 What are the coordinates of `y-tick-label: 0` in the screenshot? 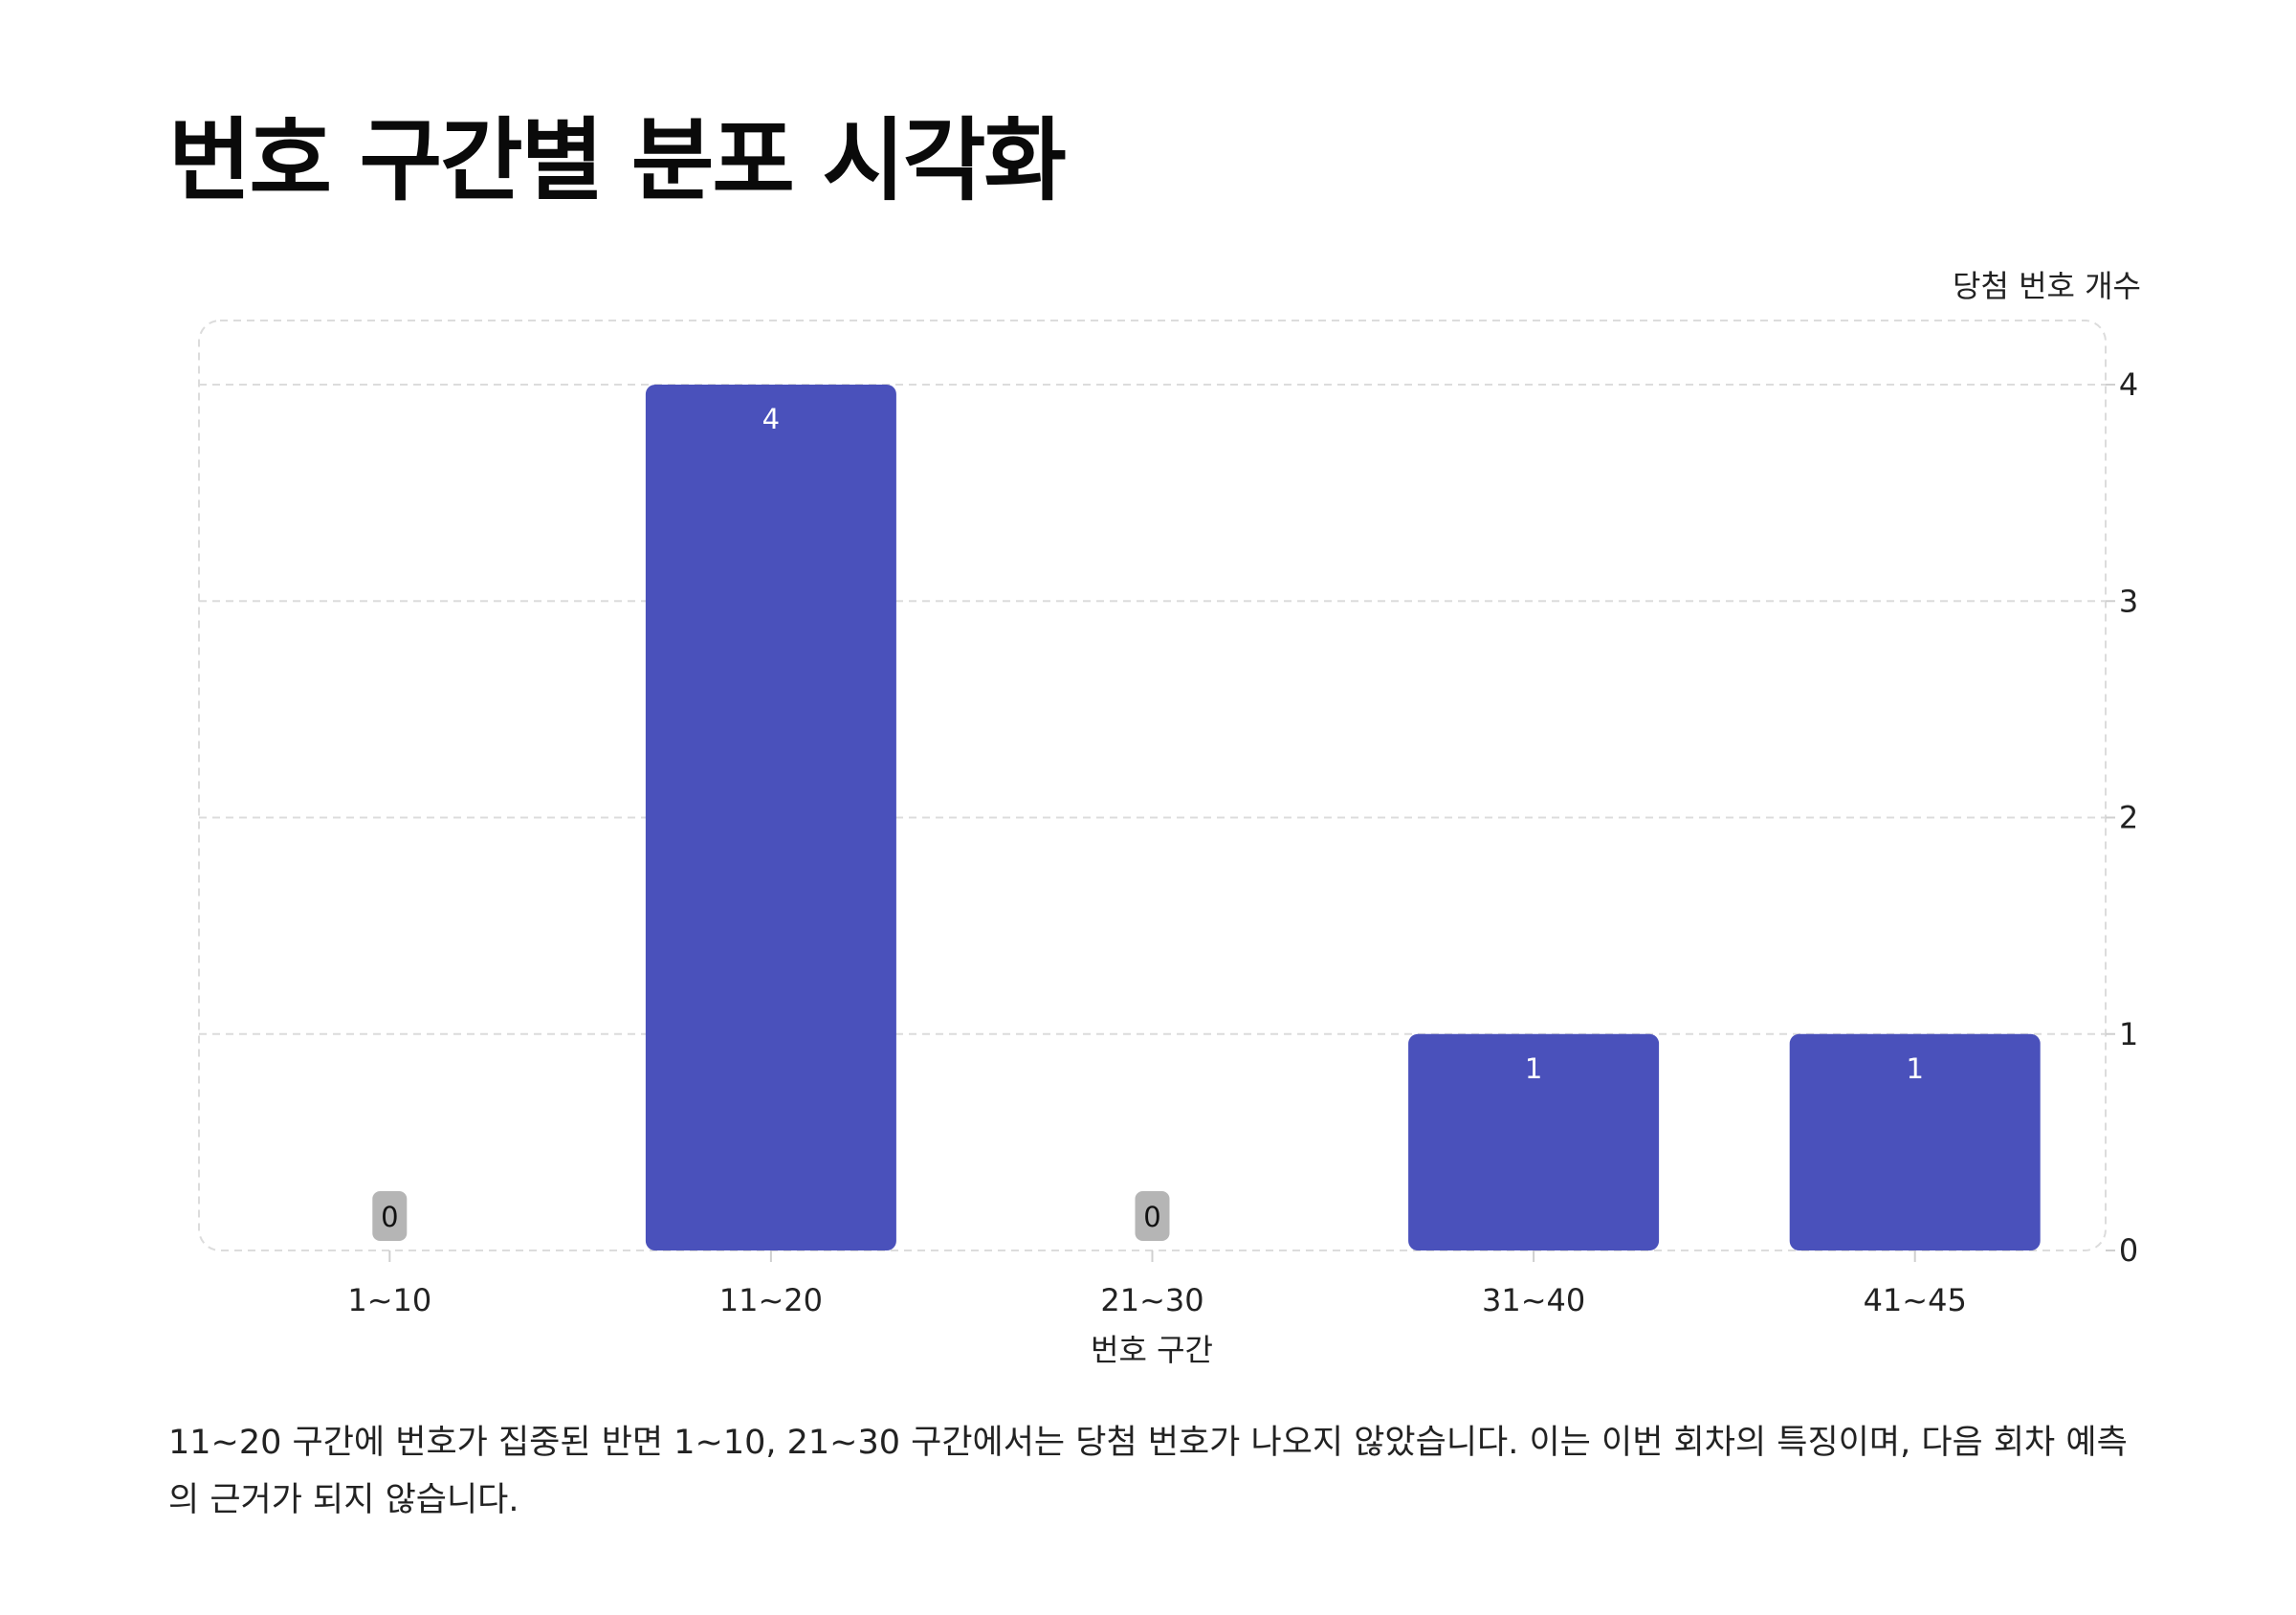 It's located at (2128, 1250).